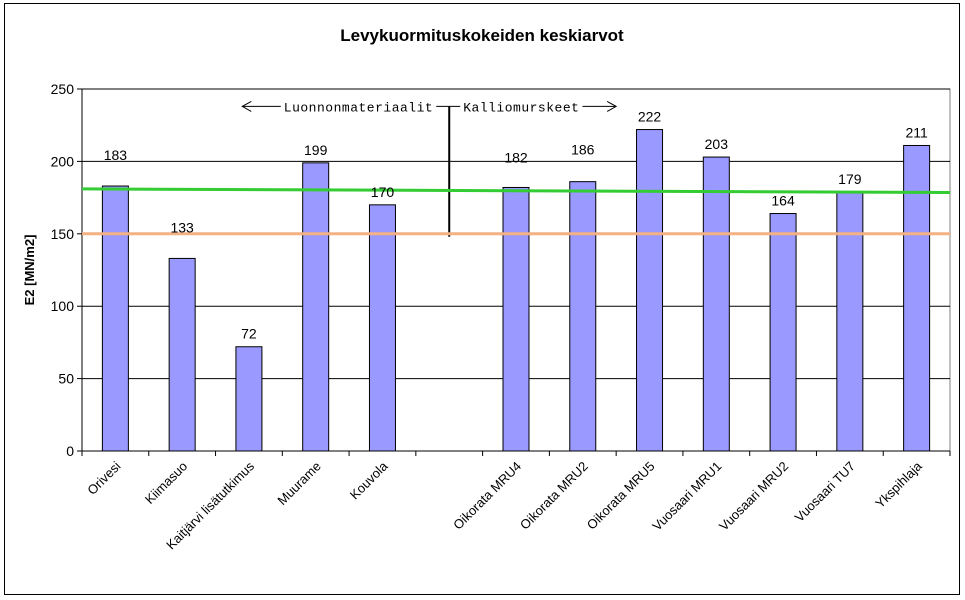 This screenshot has height=600, width=965. Describe the element at coordinates (70, 451) in the screenshot. I see `y-tick-label: 0` at that location.